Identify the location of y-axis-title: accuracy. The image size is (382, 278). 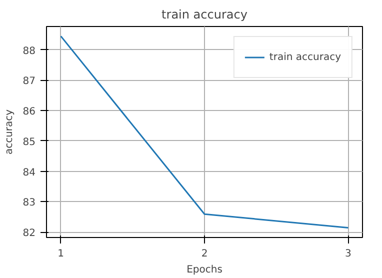
(9, 132).